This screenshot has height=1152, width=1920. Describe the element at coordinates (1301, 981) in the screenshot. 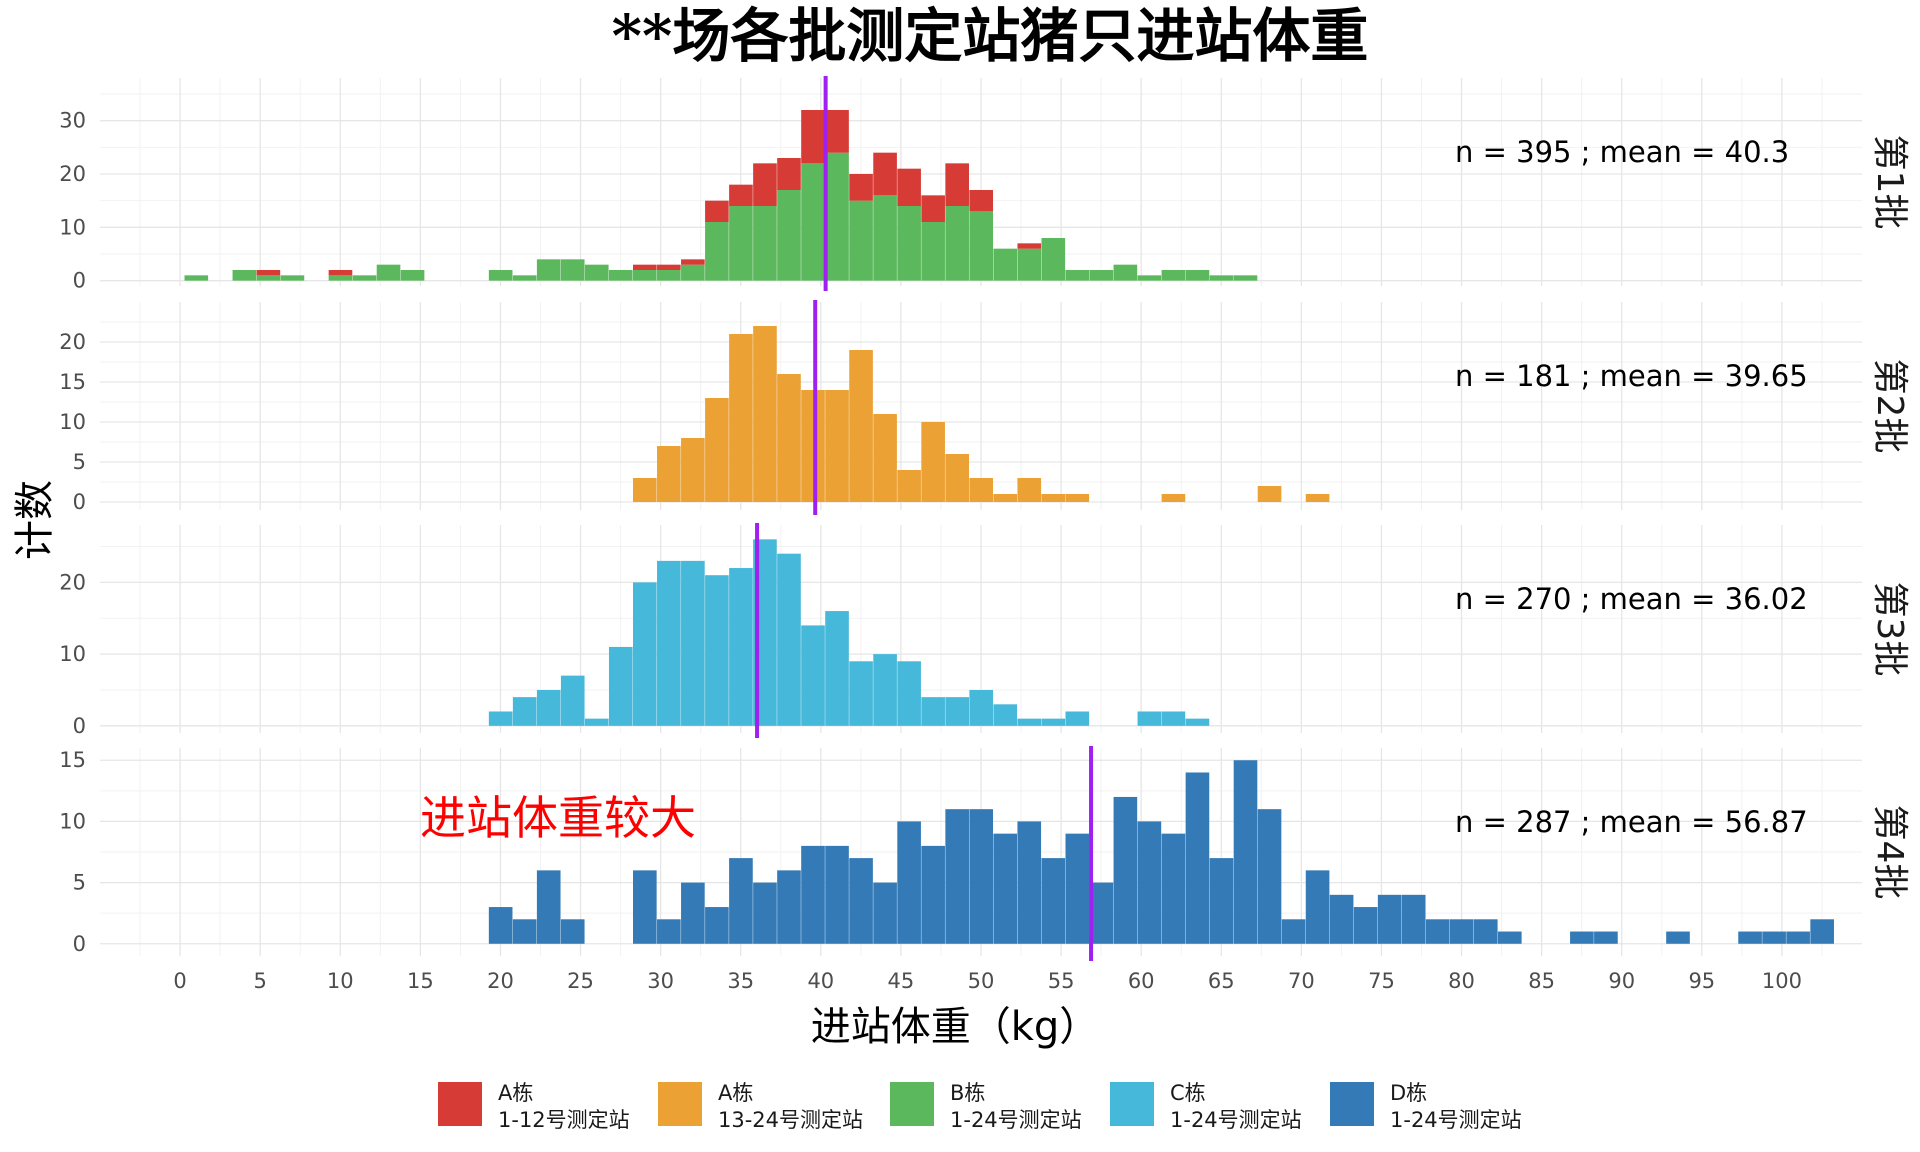

I see `x-tick-label: 70` at that location.